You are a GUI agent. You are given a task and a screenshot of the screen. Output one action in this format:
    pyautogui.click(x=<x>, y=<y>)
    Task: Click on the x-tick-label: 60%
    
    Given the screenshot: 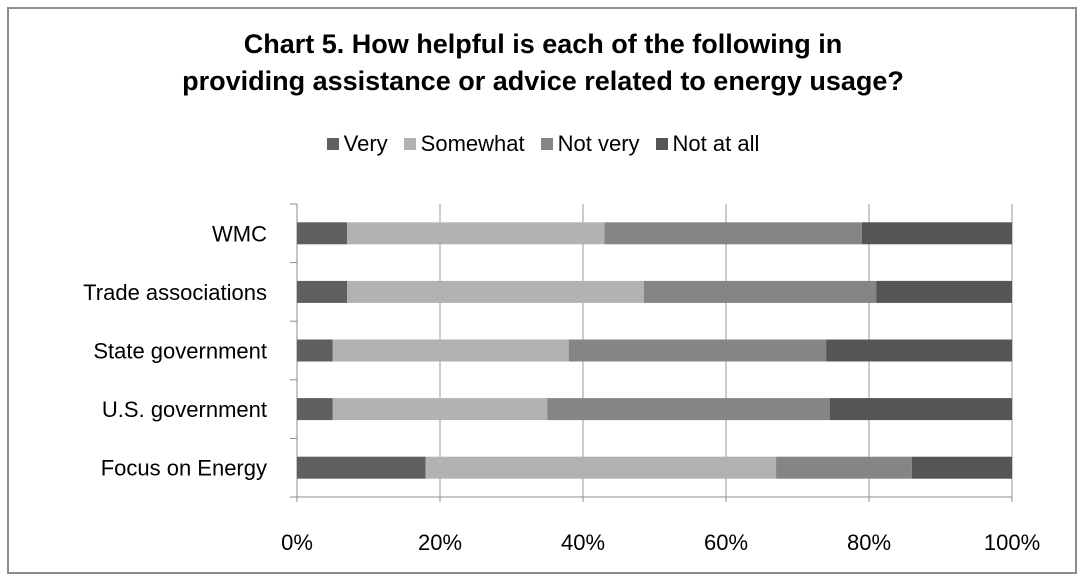 What is the action you would take?
    pyautogui.click(x=726, y=542)
    